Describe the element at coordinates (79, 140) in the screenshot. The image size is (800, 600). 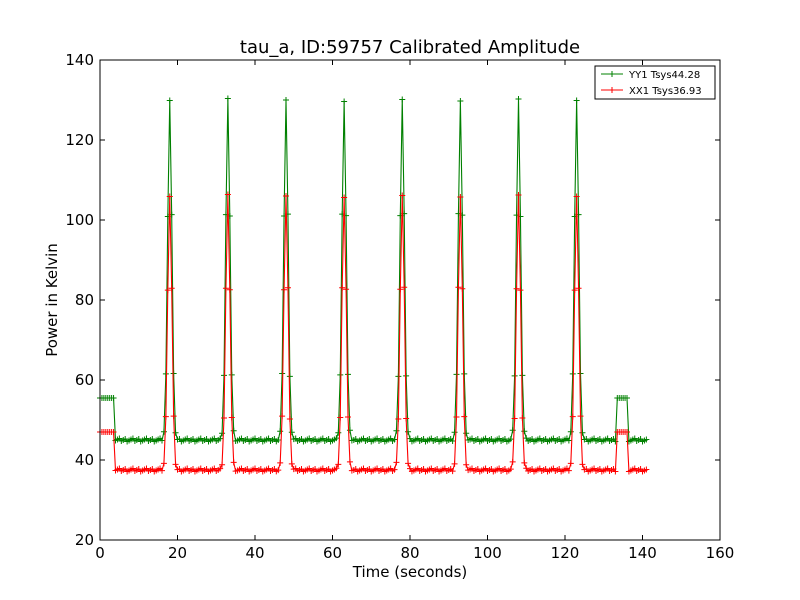
I see `y-tick-label: 120` at that location.